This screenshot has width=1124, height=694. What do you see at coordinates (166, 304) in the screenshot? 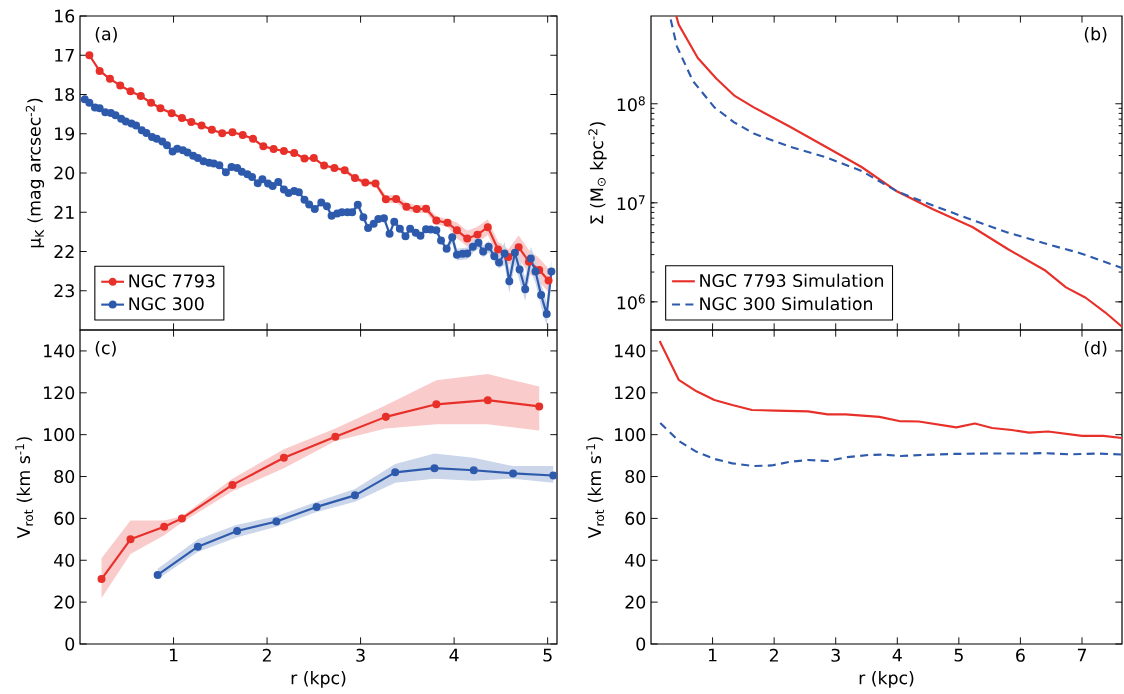
I see `legend-label: NGC 300` at bounding box center [166, 304].